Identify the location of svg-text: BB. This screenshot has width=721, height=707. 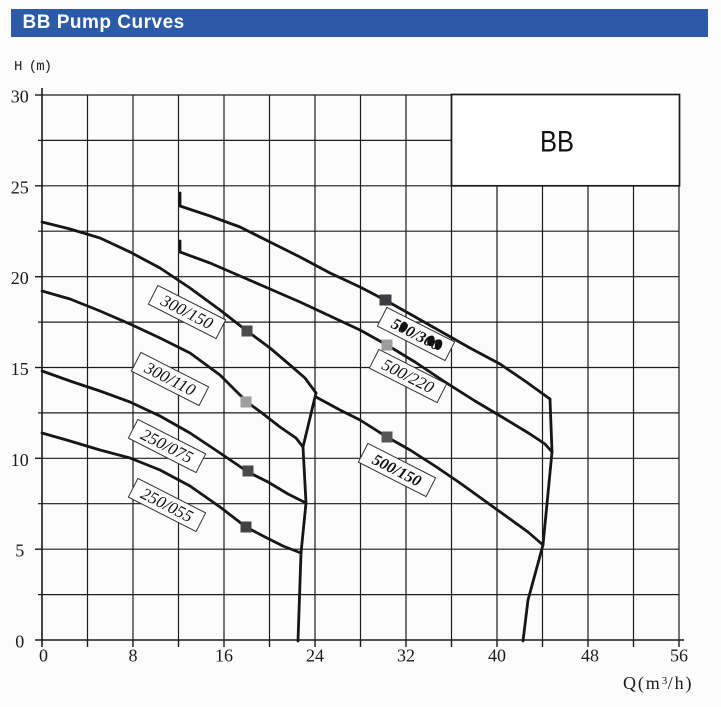
(557, 142).